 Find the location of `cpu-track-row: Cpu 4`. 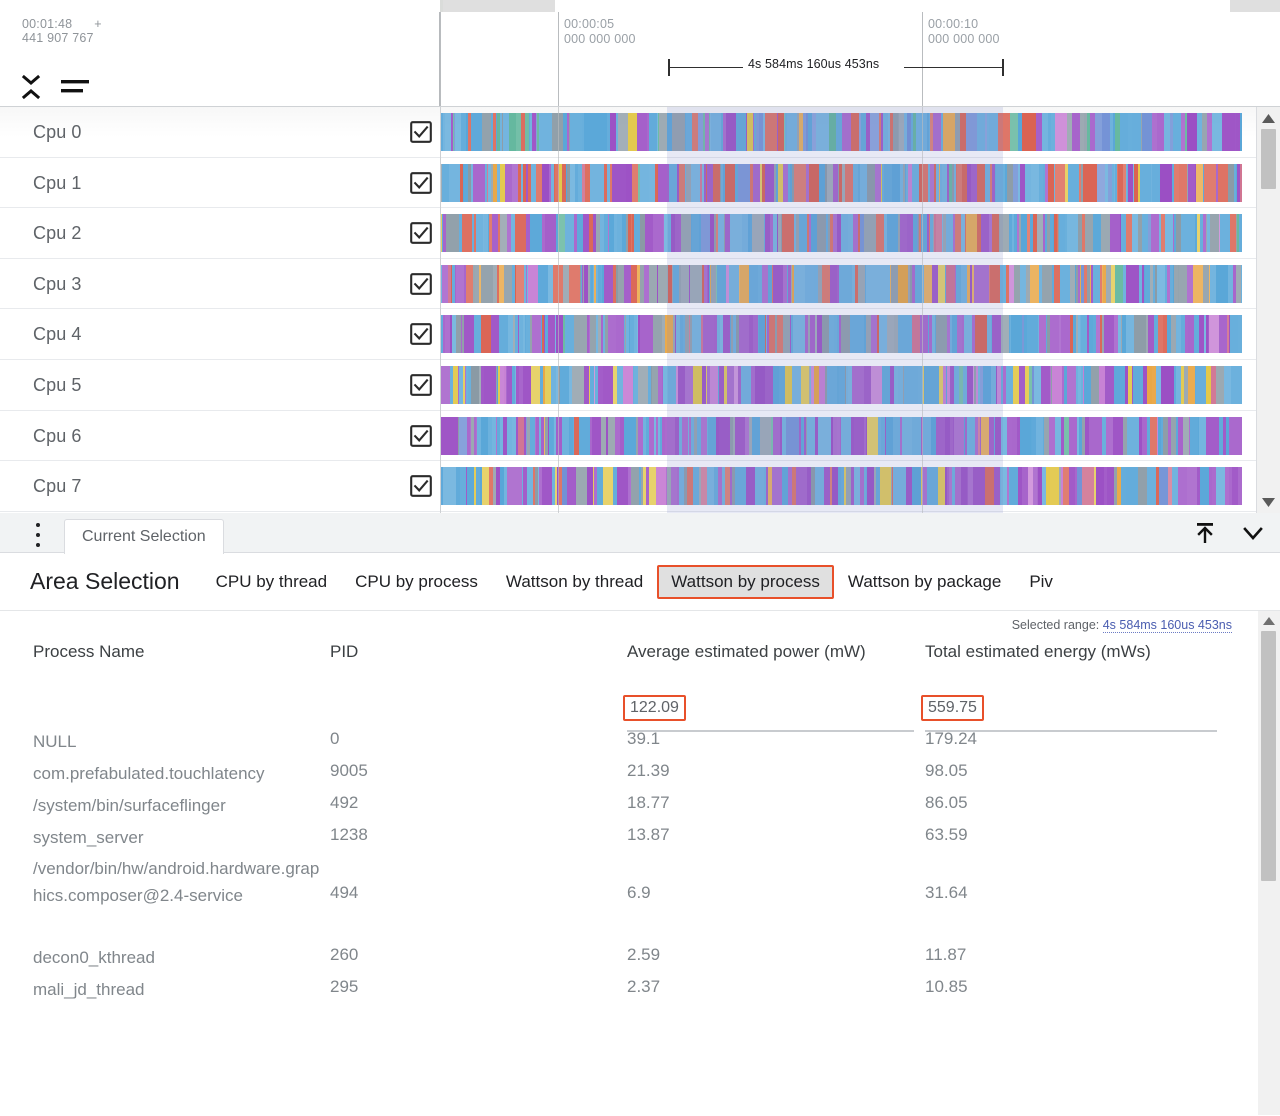

cpu-track-row: Cpu 4 is located at coordinates (640, 334).